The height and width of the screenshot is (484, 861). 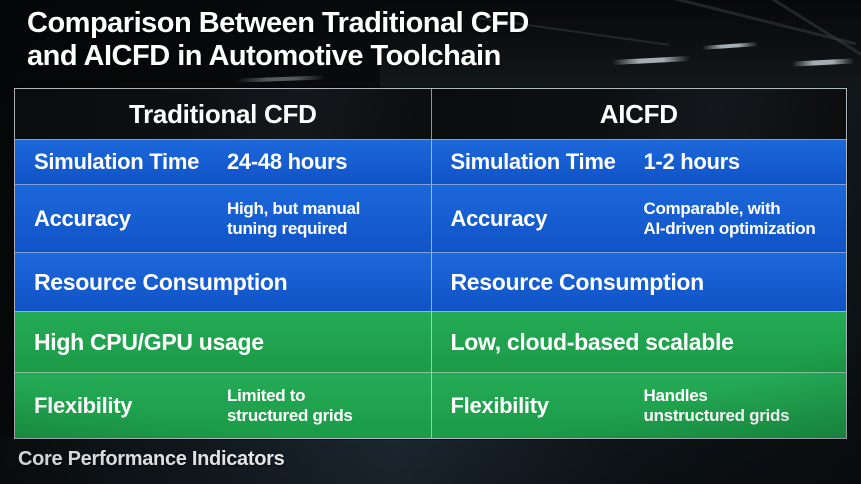 What do you see at coordinates (692, 161) in the screenshot?
I see `row-value: 1-2 hours` at bounding box center [692, 161].